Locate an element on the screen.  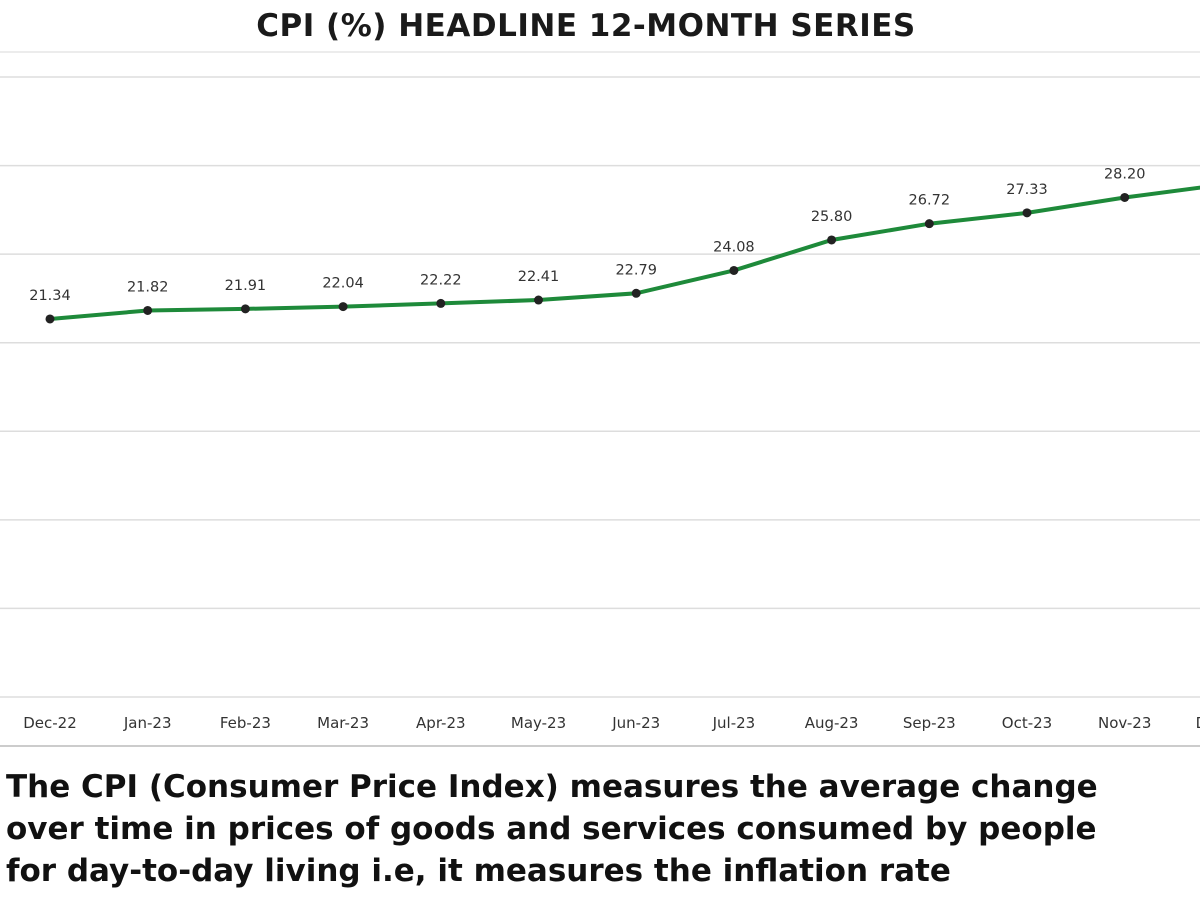
x-tick-mar-23: Mar-23 is located at coordinates (343, 723).